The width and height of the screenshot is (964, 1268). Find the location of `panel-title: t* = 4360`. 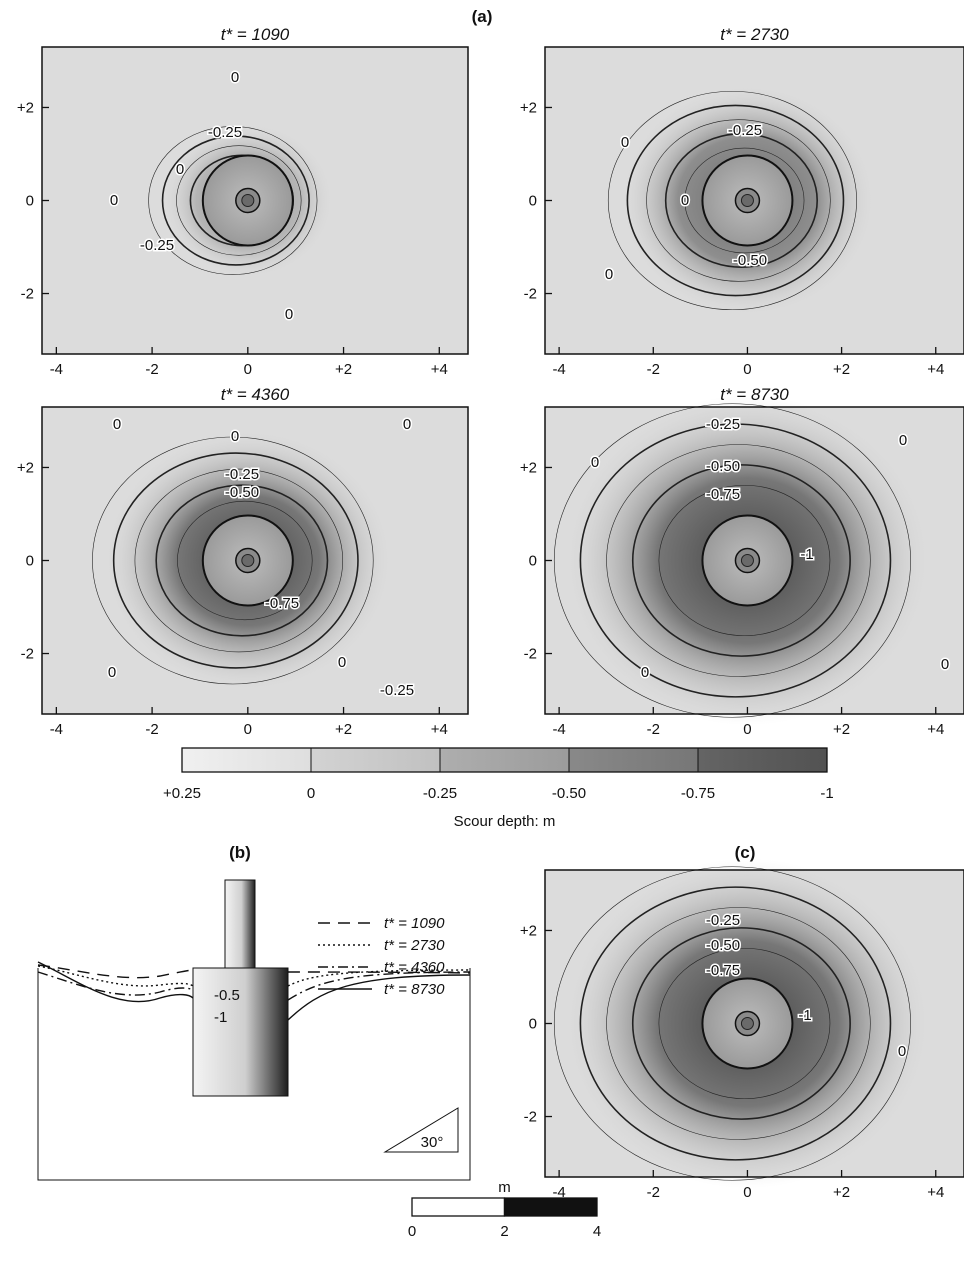

panel-title: t* = 4360 is located at coordinates (255, 394).